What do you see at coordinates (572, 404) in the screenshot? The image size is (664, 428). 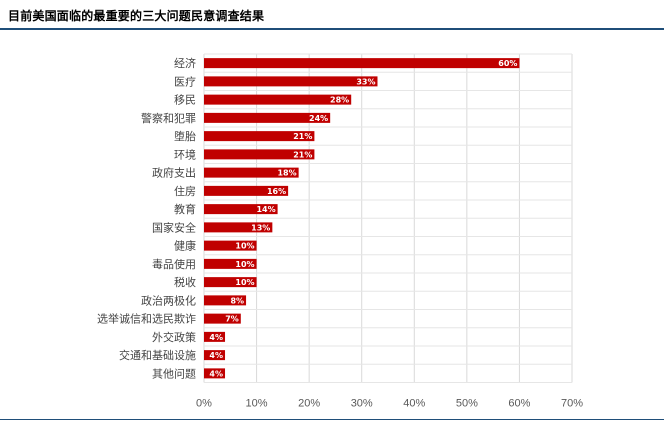 I see `x-tick-label: 70%` at bounding box center [572, 404].